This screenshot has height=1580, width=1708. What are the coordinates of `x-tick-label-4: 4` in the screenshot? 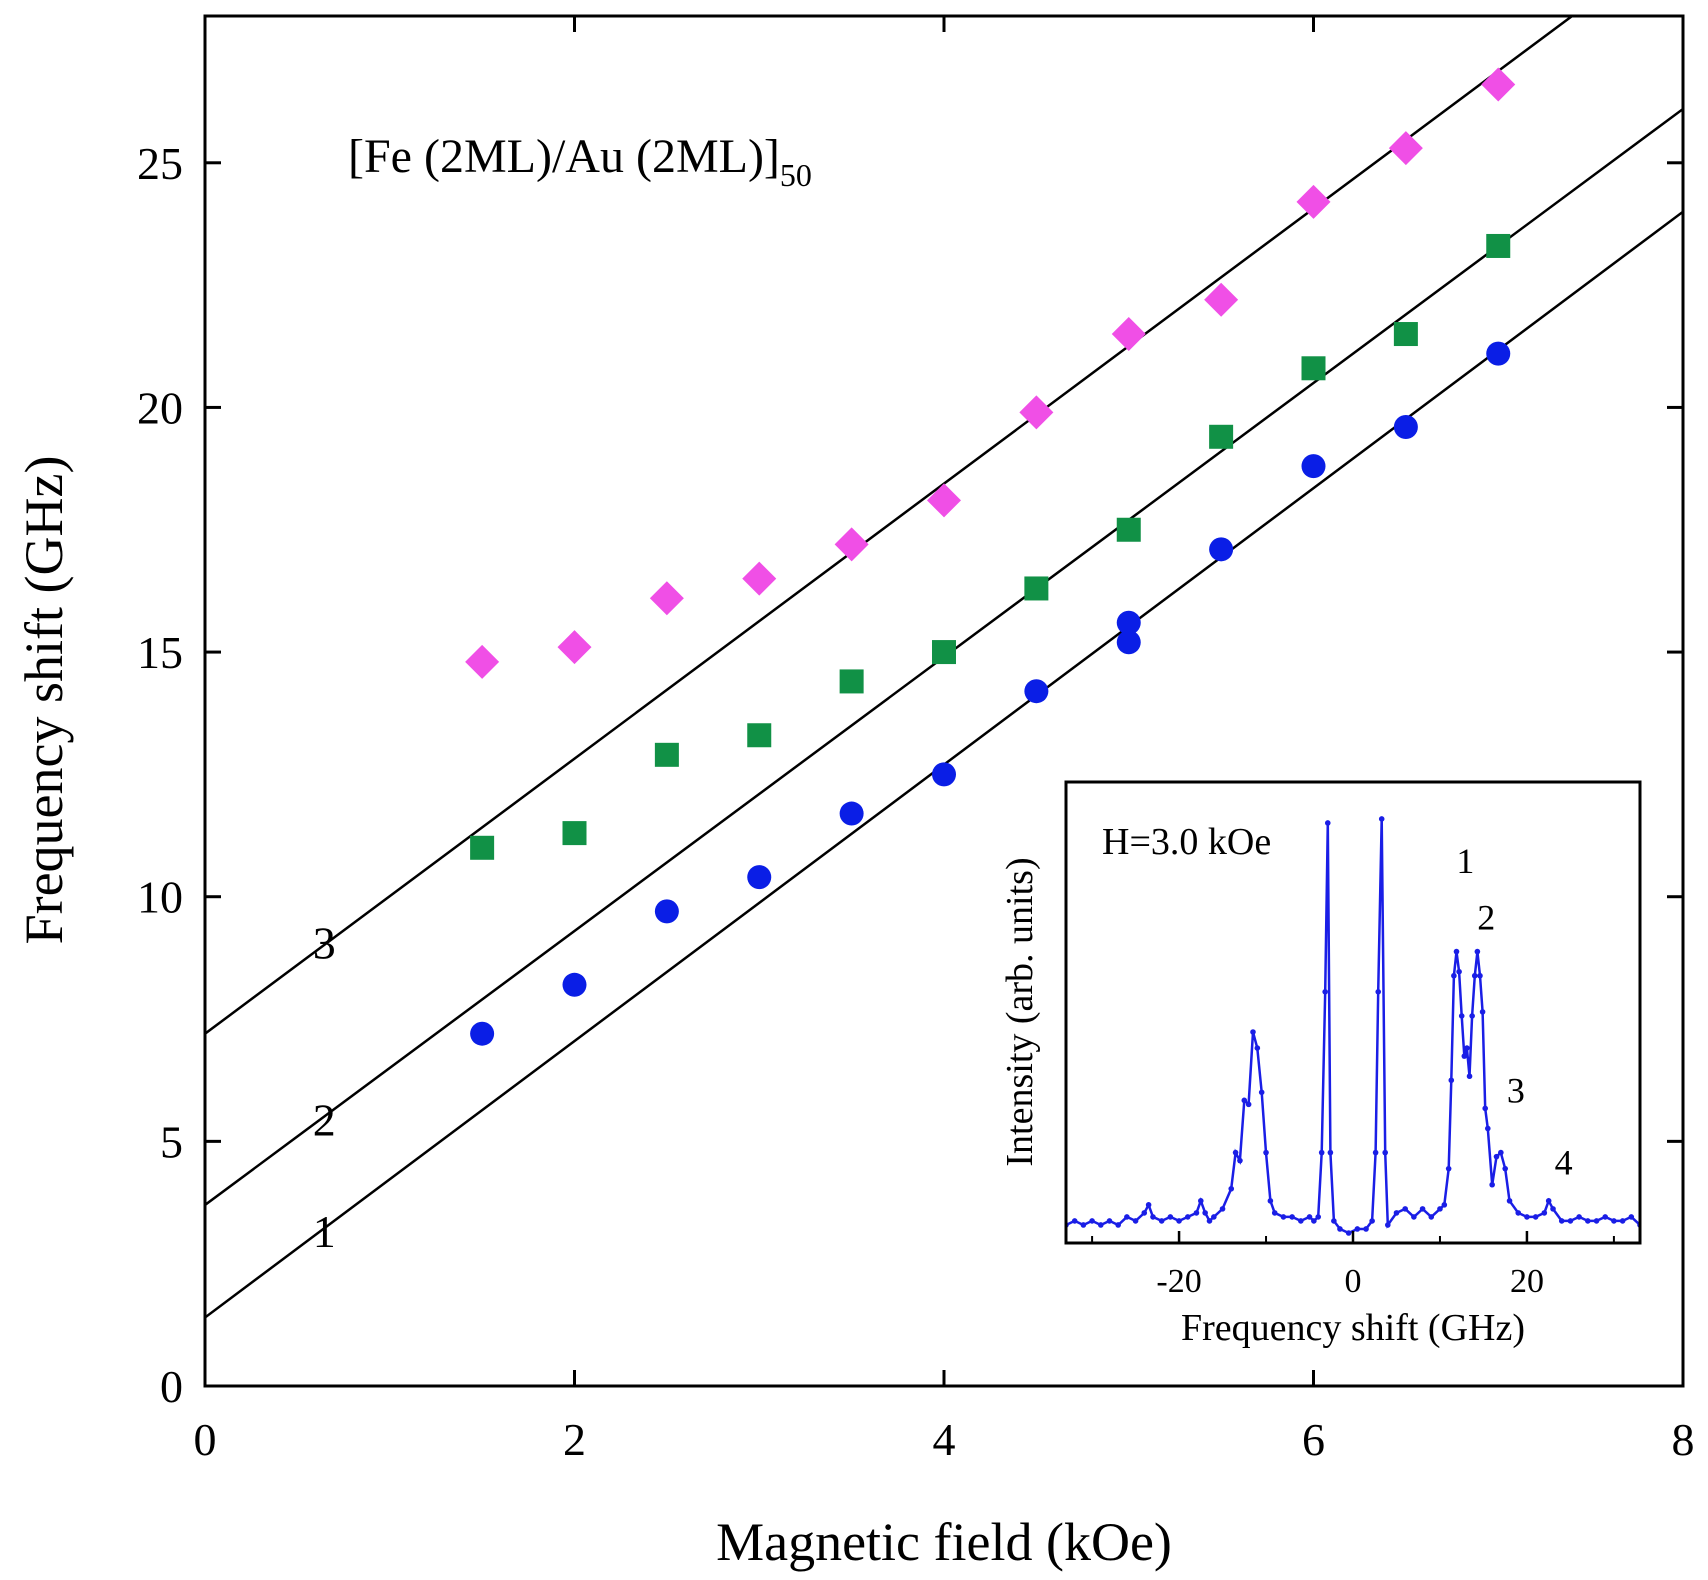 It's located at (944, 1439).